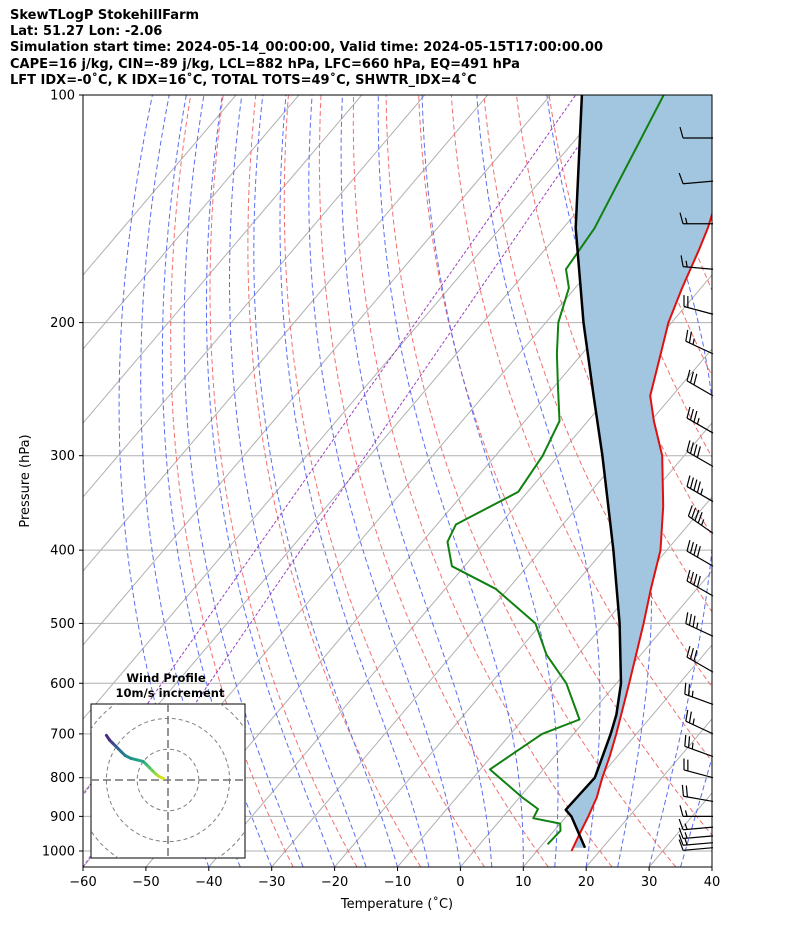  What do you see at coordinates (62, 817) in the screenshot?
I see `y-tick-label: 900` at bounding box center [62, 817].